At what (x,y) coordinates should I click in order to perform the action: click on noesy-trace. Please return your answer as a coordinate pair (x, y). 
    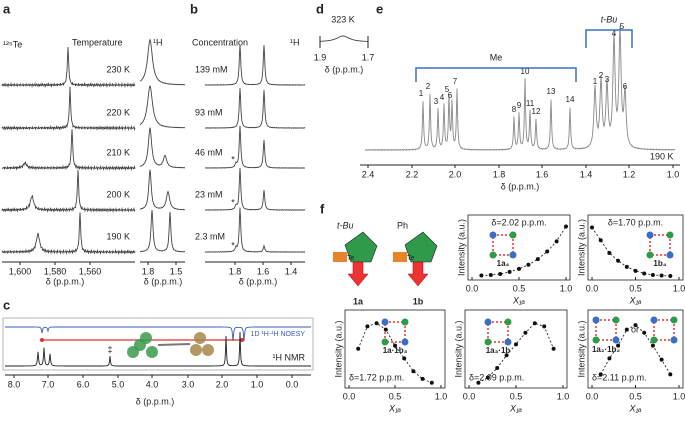
    Looking at the image, I should click on (158, 334).